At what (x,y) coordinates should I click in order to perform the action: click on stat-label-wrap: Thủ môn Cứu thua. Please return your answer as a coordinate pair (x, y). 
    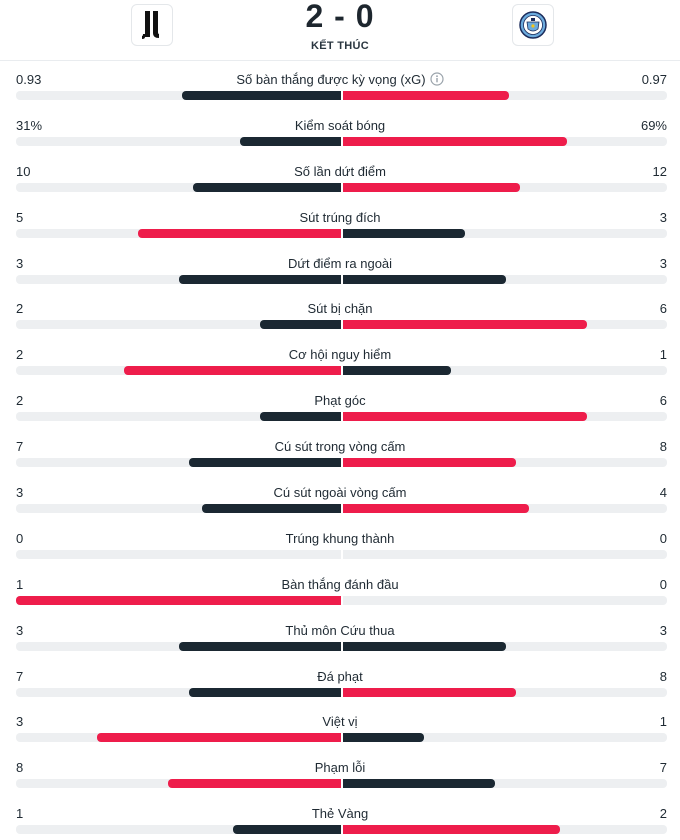
    Looking at the image, I should click on (340, 631).